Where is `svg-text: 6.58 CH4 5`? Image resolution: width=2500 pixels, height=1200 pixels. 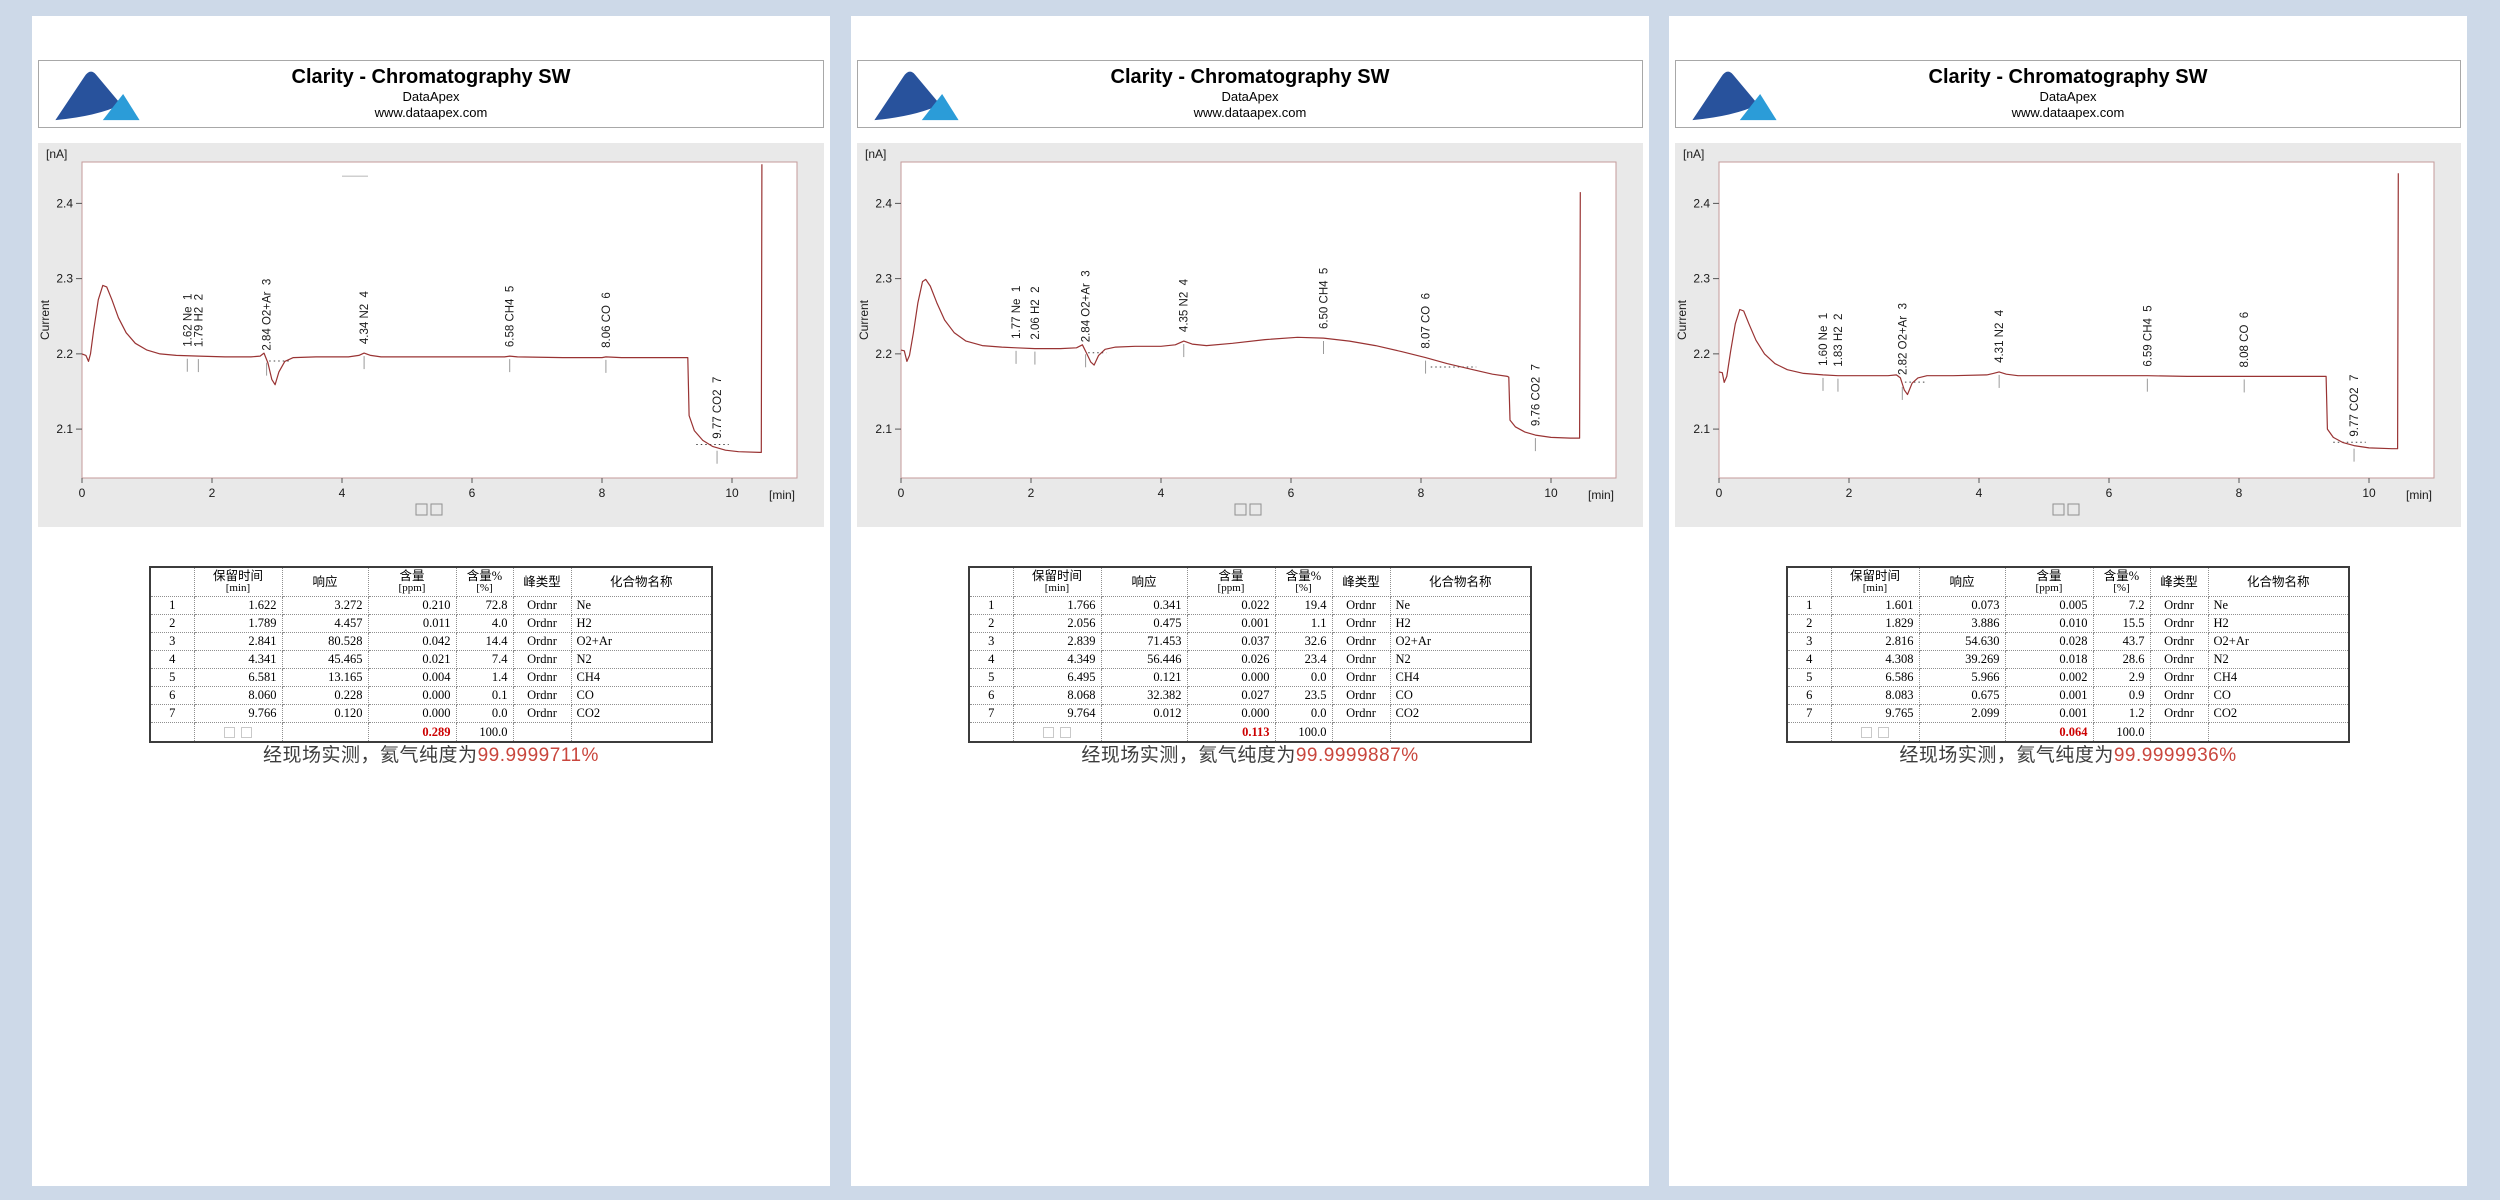
svg-text: 6.58 CH4 5 is located at coordinates (511, 316).